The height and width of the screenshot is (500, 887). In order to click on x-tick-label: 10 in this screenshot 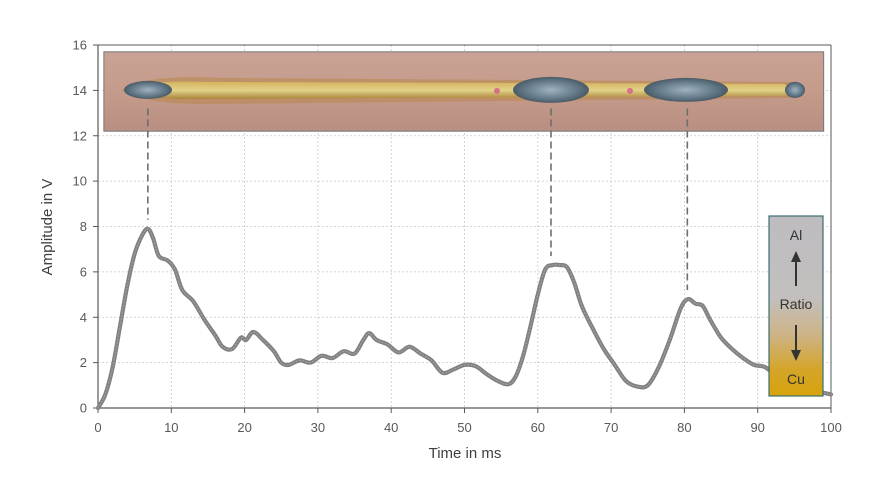, I will do `click(171, 427)`.